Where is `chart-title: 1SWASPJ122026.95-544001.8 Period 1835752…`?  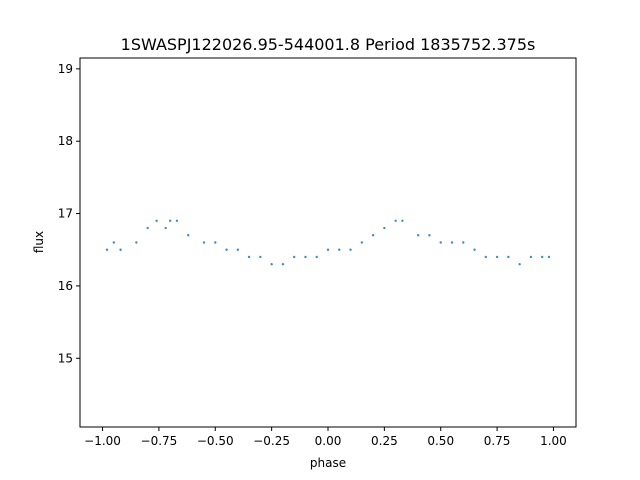 chart-title: 1SWASPJ122026.95-544001.8 Period 1835752… is located at coordinates (328, 44).